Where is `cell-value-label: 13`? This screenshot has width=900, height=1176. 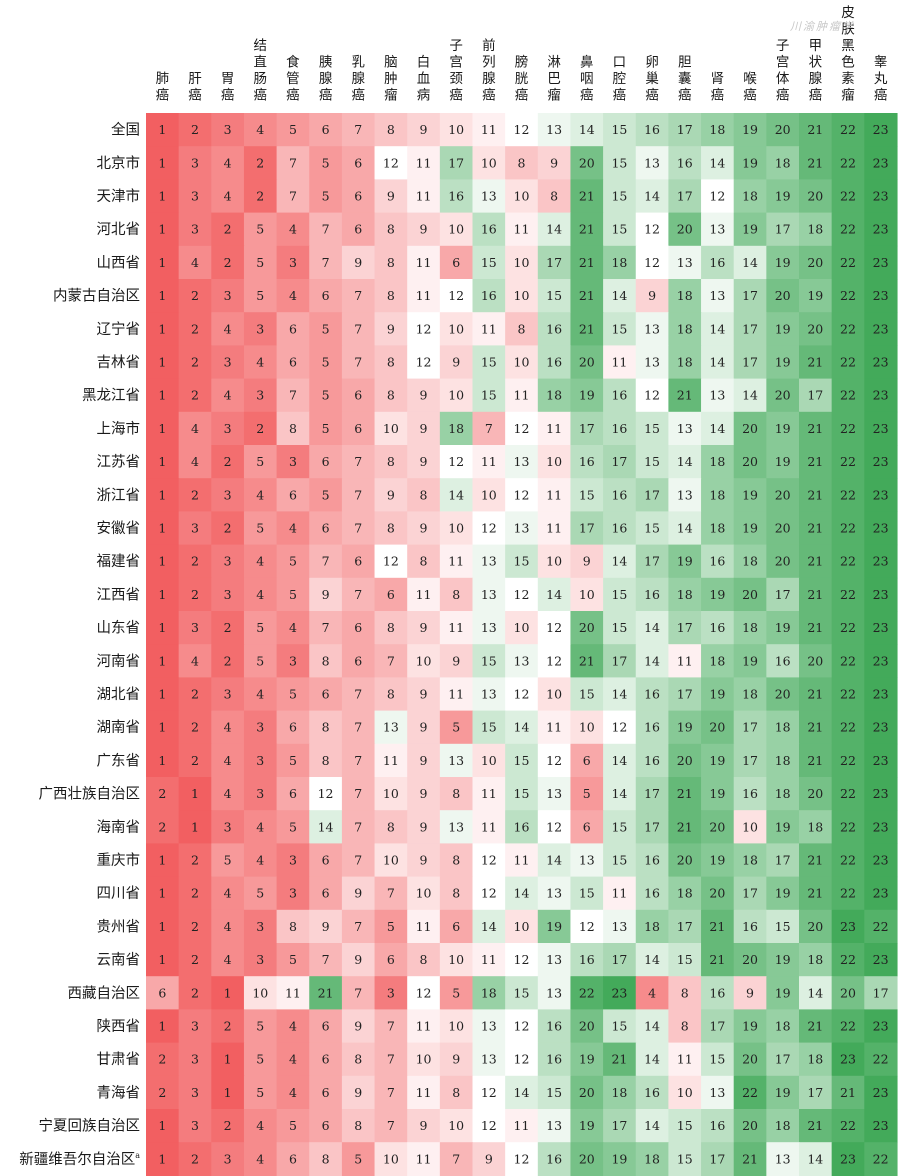
cell-value-label: 13 is located at coordinates (522, 660).